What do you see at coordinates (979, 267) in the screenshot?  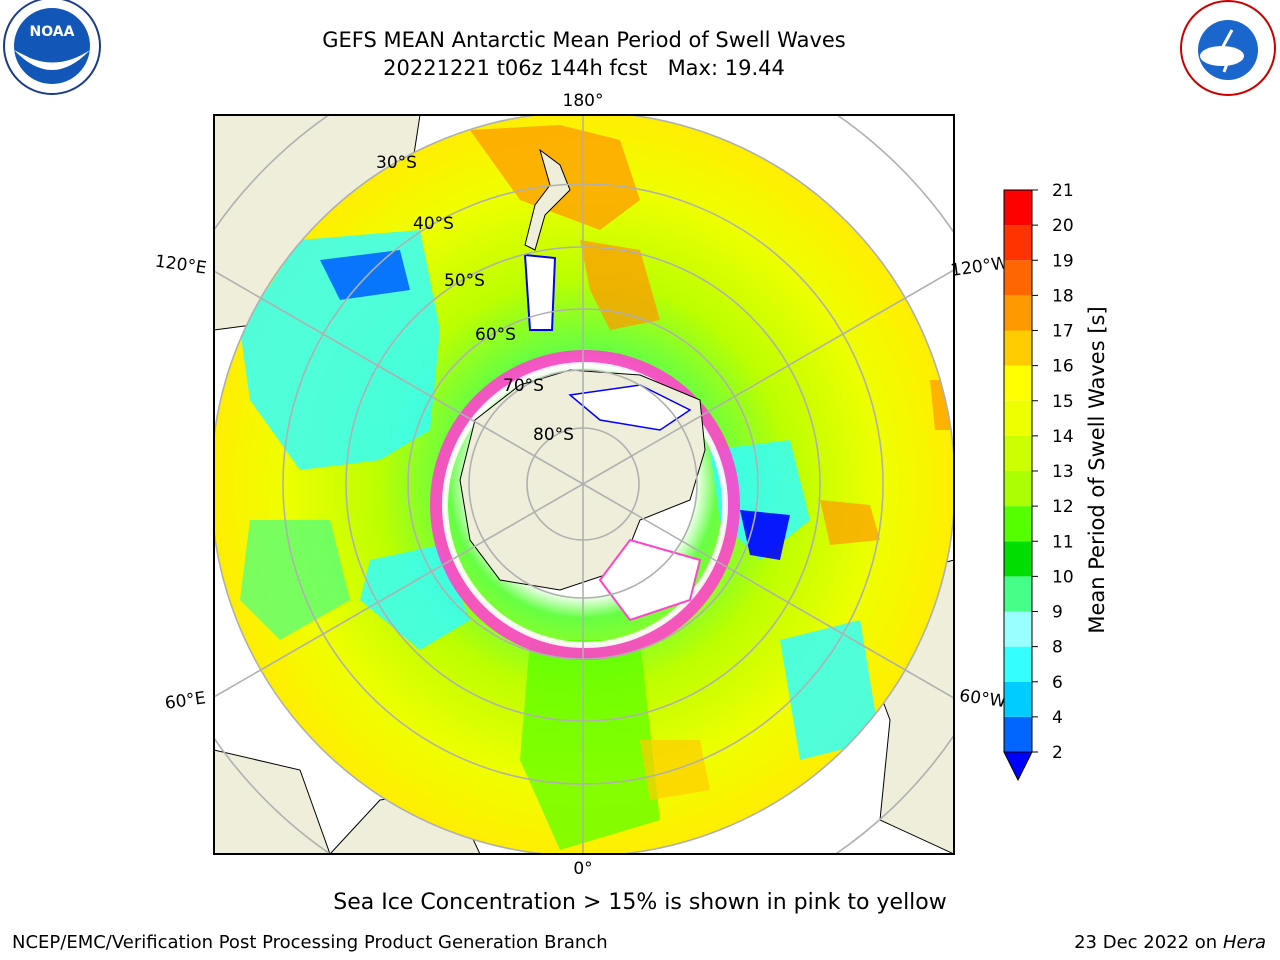 I see `lon-label-120w: 120°W` at bounding box center [979, 267].